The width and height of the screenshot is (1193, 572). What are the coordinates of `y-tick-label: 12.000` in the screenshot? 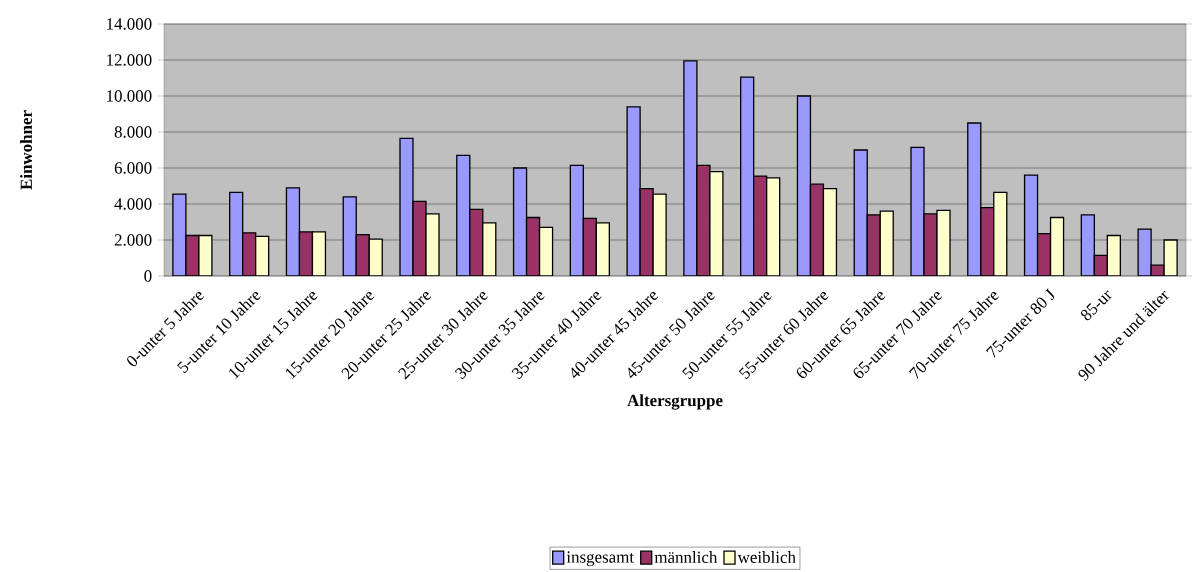 It's located at (129, 60).